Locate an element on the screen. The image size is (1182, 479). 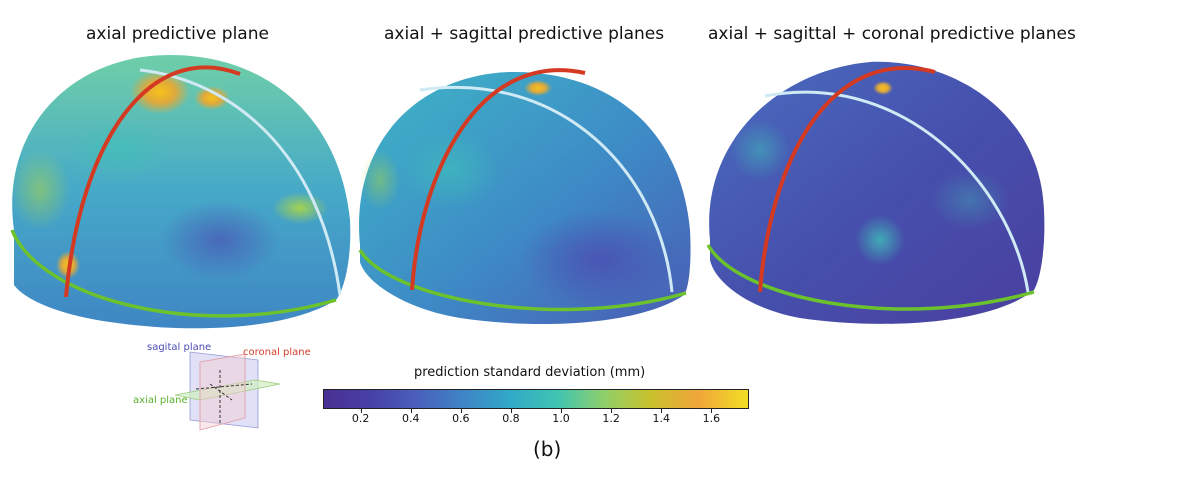
colorbar-tick-label: 0.4 is located at coordinates (410, 418).